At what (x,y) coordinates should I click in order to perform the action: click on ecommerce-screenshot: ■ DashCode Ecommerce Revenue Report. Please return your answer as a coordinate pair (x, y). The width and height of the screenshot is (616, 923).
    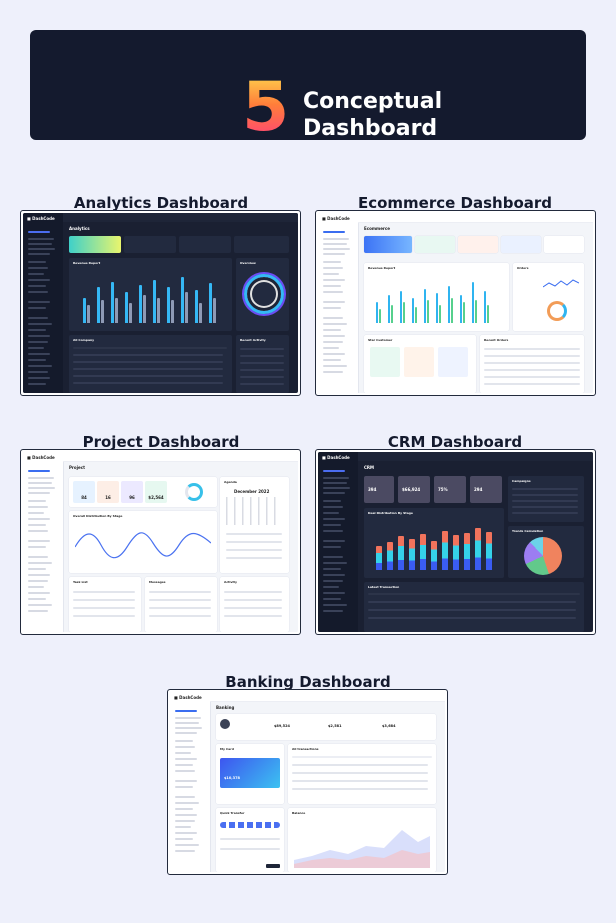
    Looking at the image, I should click on (455, 303).